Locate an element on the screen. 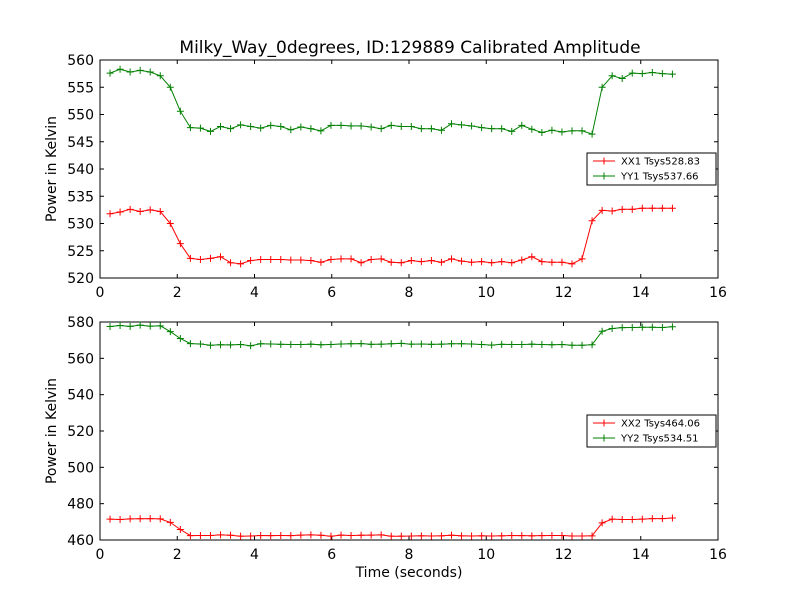 The height and width of the screenshot is (600, 800). x-tick-label: 10 is located at coordinates (486, 293).